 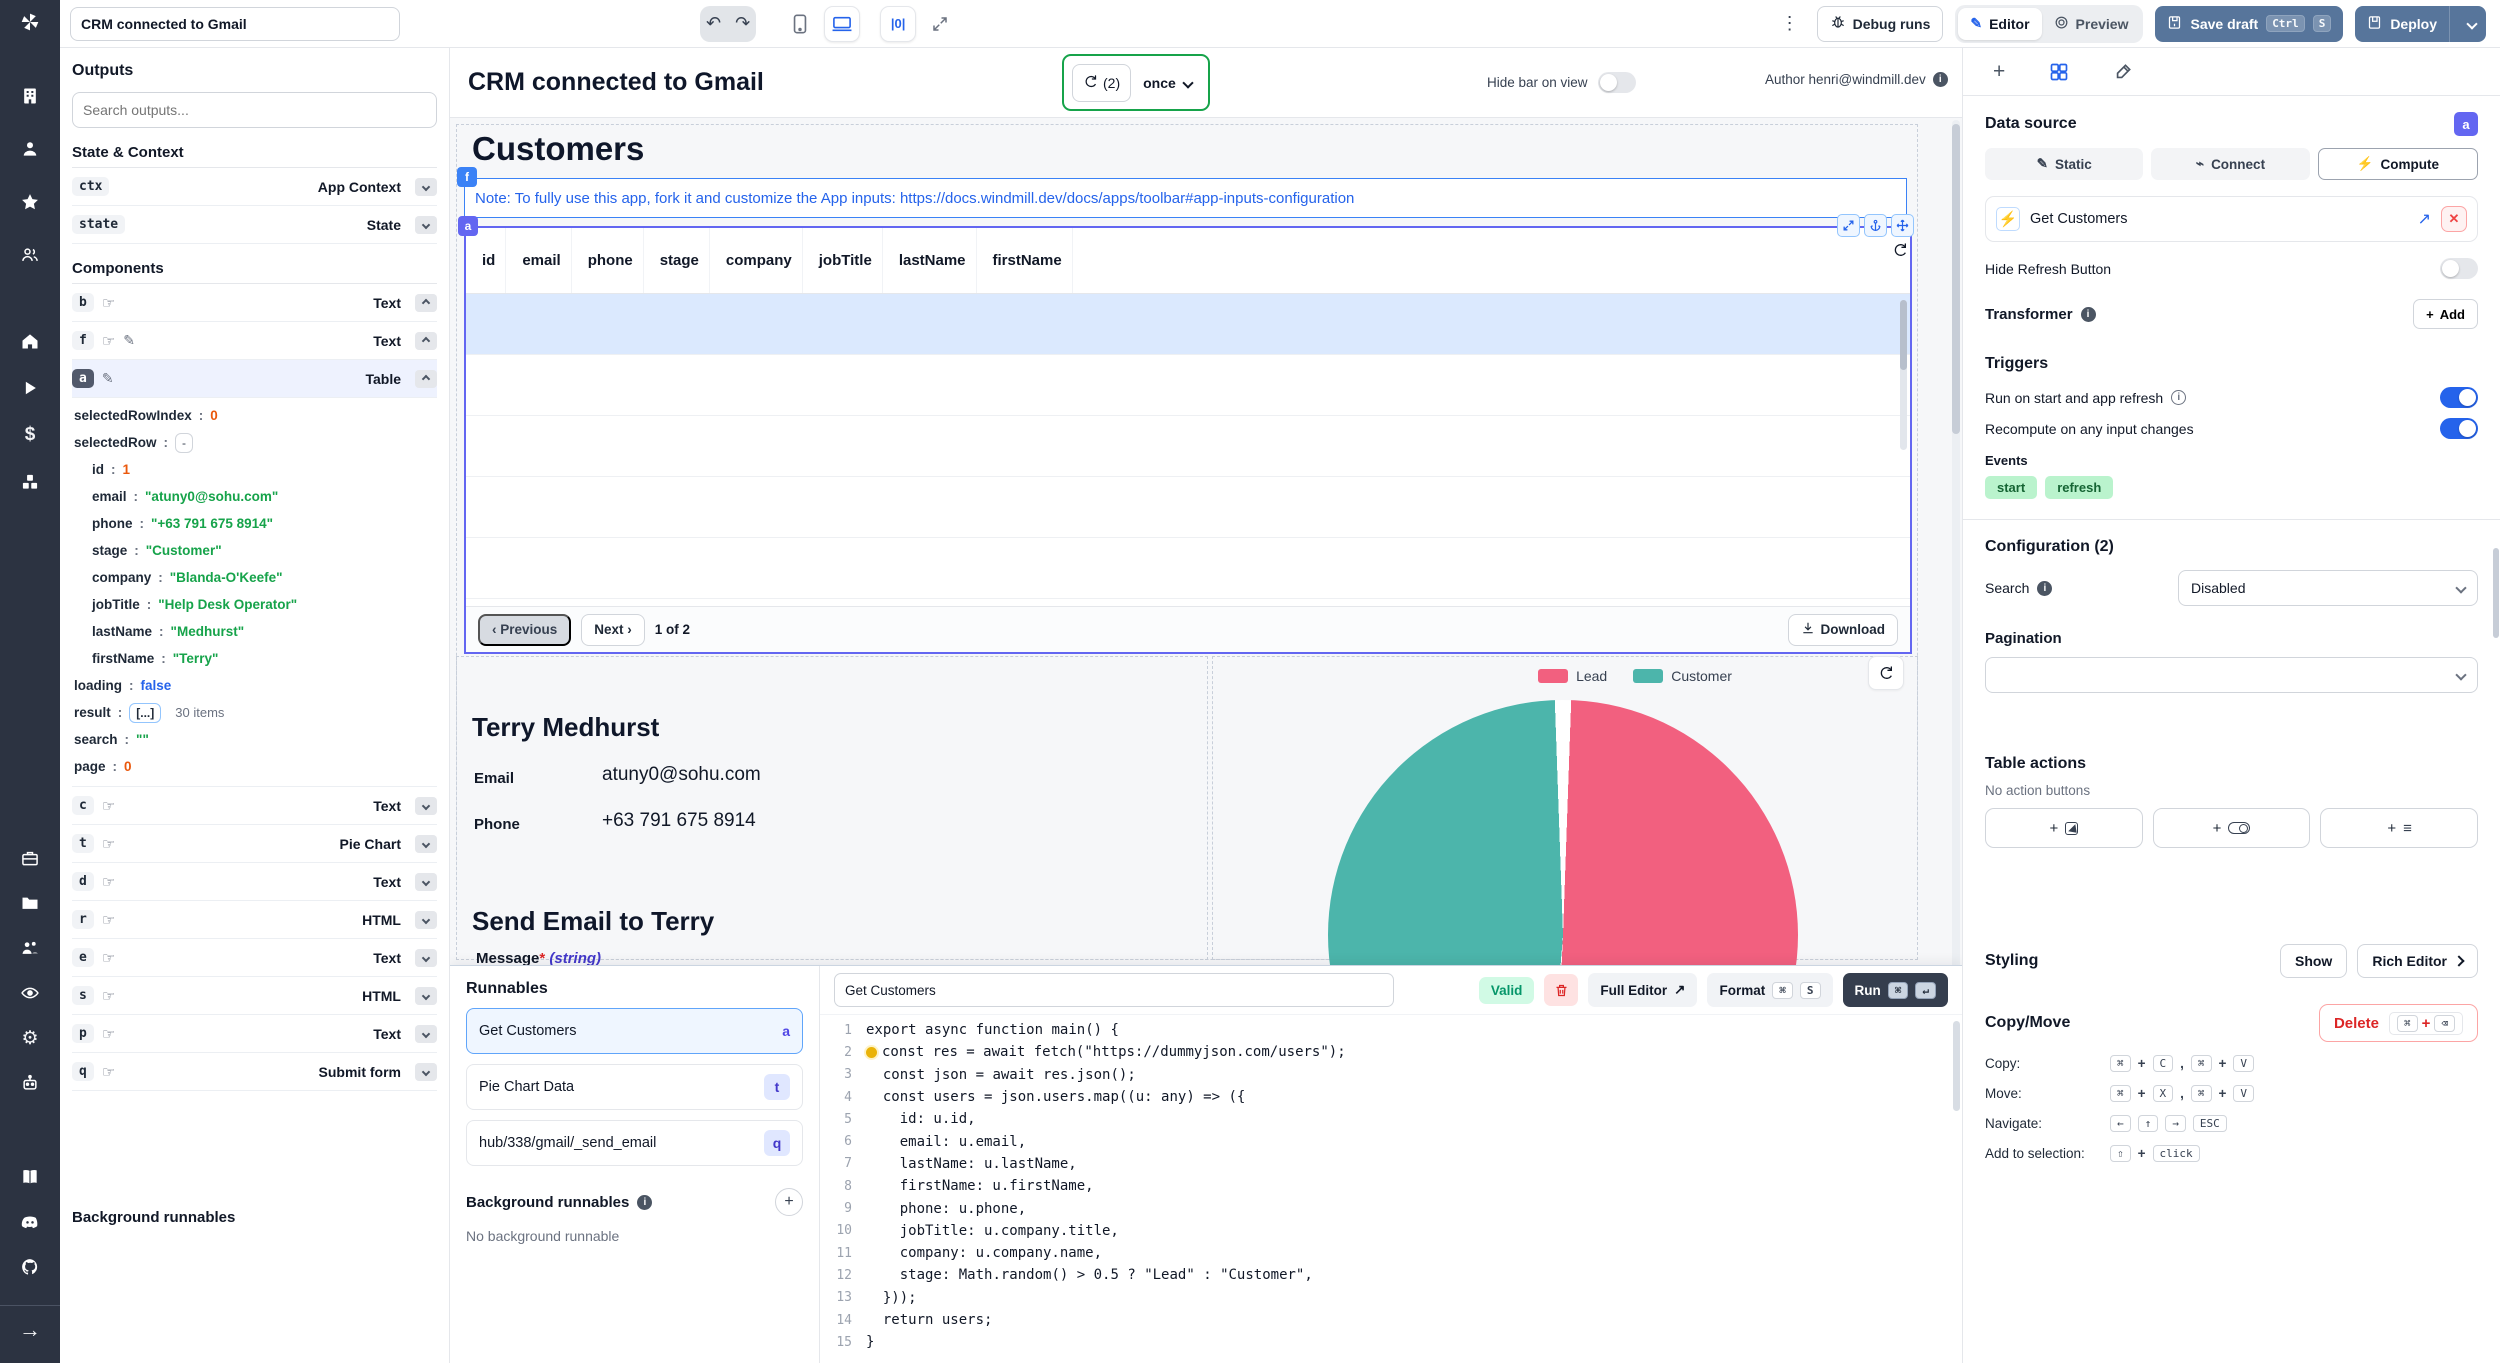 What do you see at coordinates (2249, 23) in the screenshot?
I see `save-draft-button: Save draft Ctrl S` at bounding box center [2249, 23].